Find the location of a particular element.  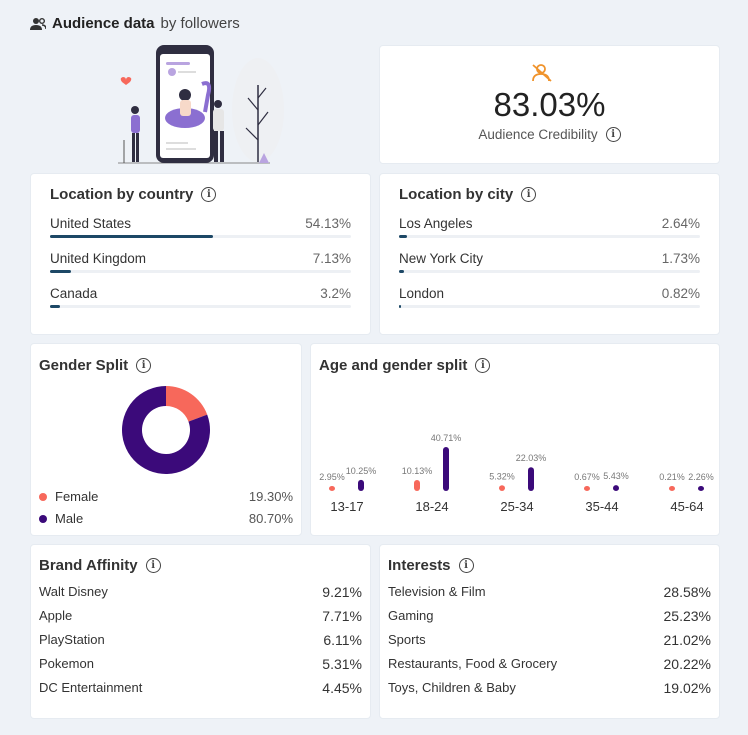

list-item: Restaurants, Food & Grocery 20.22% is located at coordinates (549, 664).